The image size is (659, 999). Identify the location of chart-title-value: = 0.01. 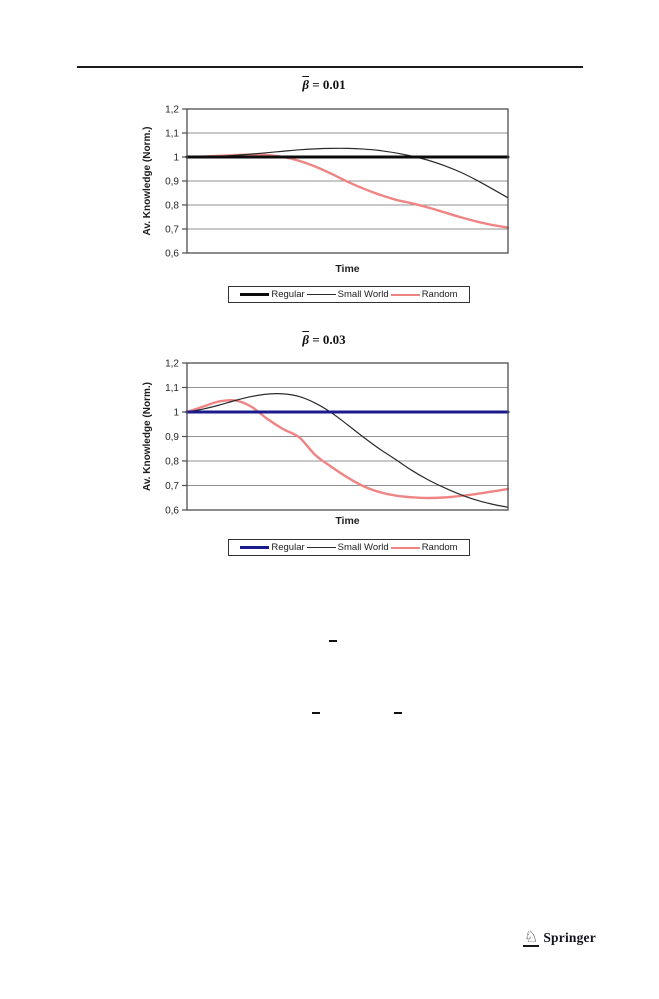
(327, 84).